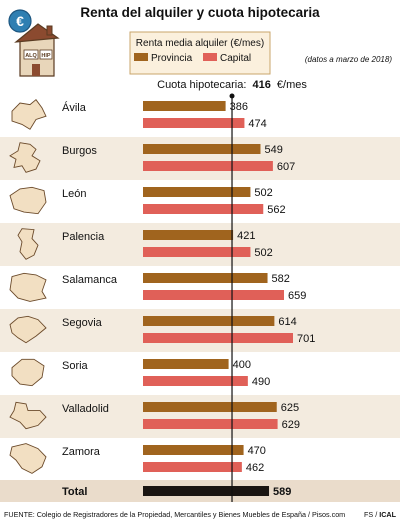  What do you see at coordinates (200, 12) in the screenshot?
I see `chart-title: Renta del alquiler y cuota hipotecaria` at bounding box center [200, 12].